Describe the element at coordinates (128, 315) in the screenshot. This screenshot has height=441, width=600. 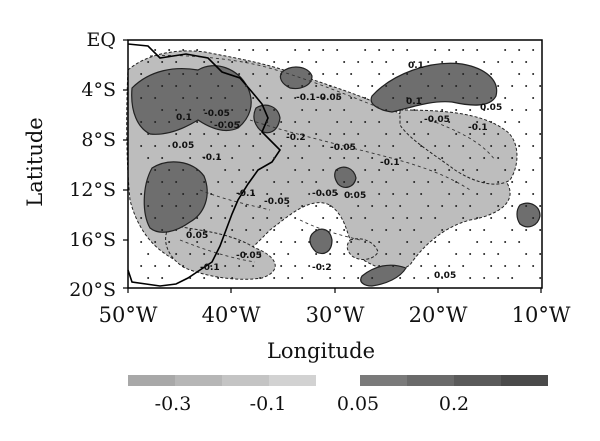
I see `x-tick-label: 50°W` at that location.